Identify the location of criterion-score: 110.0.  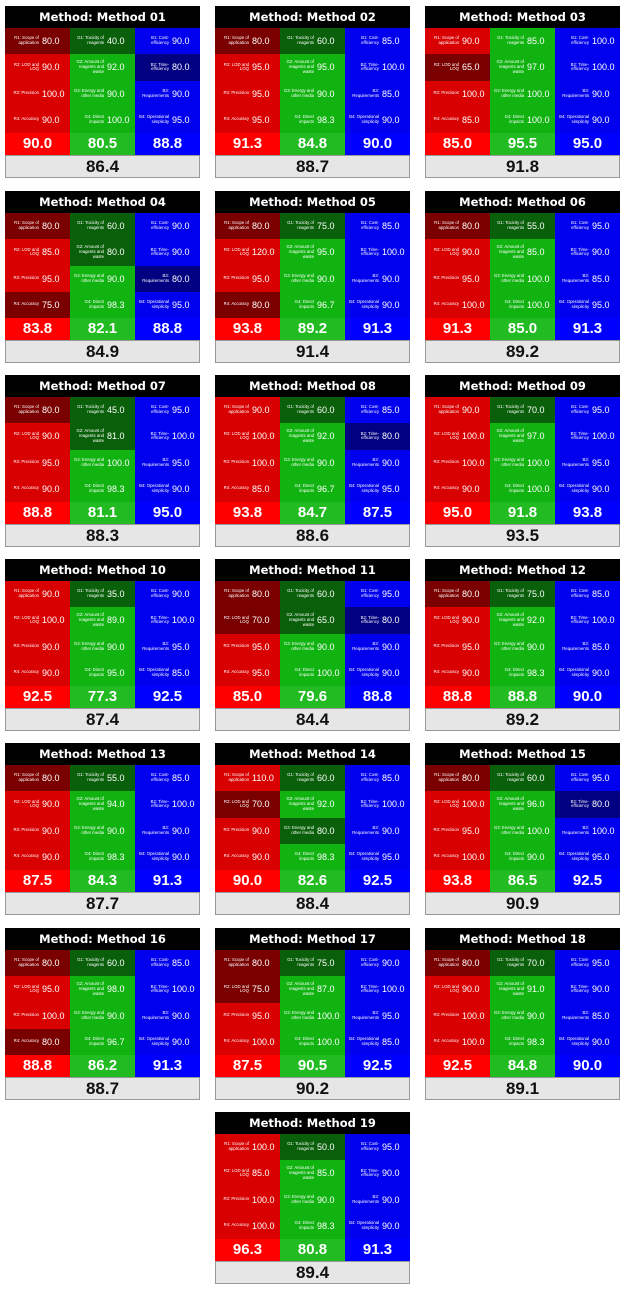
(263, 778).